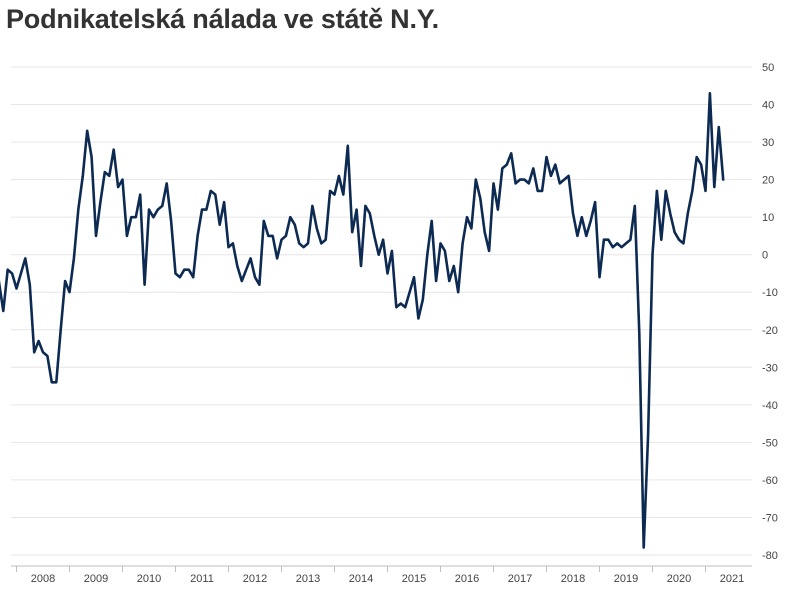 The height and width of the screenshot is (598, 797). I want to click on y-tick-label: 20, so click(768, 181).